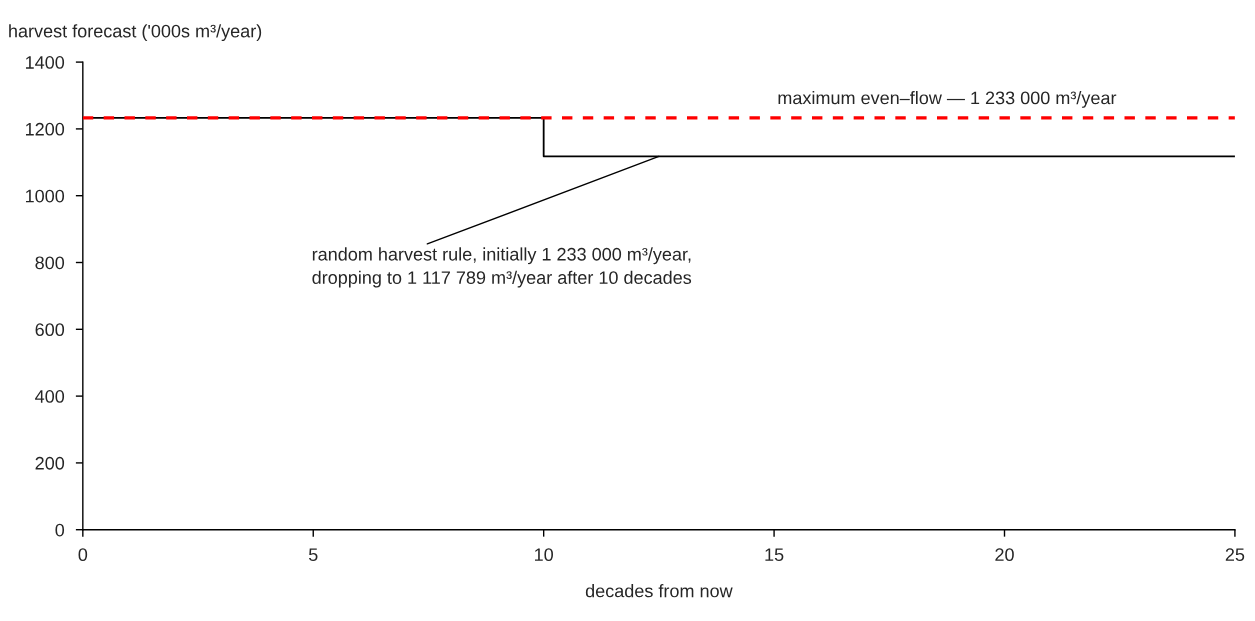  Describe the element at coordinates (45, 129) in the screenshot. I see `y-tick-label: 1200` at that location.